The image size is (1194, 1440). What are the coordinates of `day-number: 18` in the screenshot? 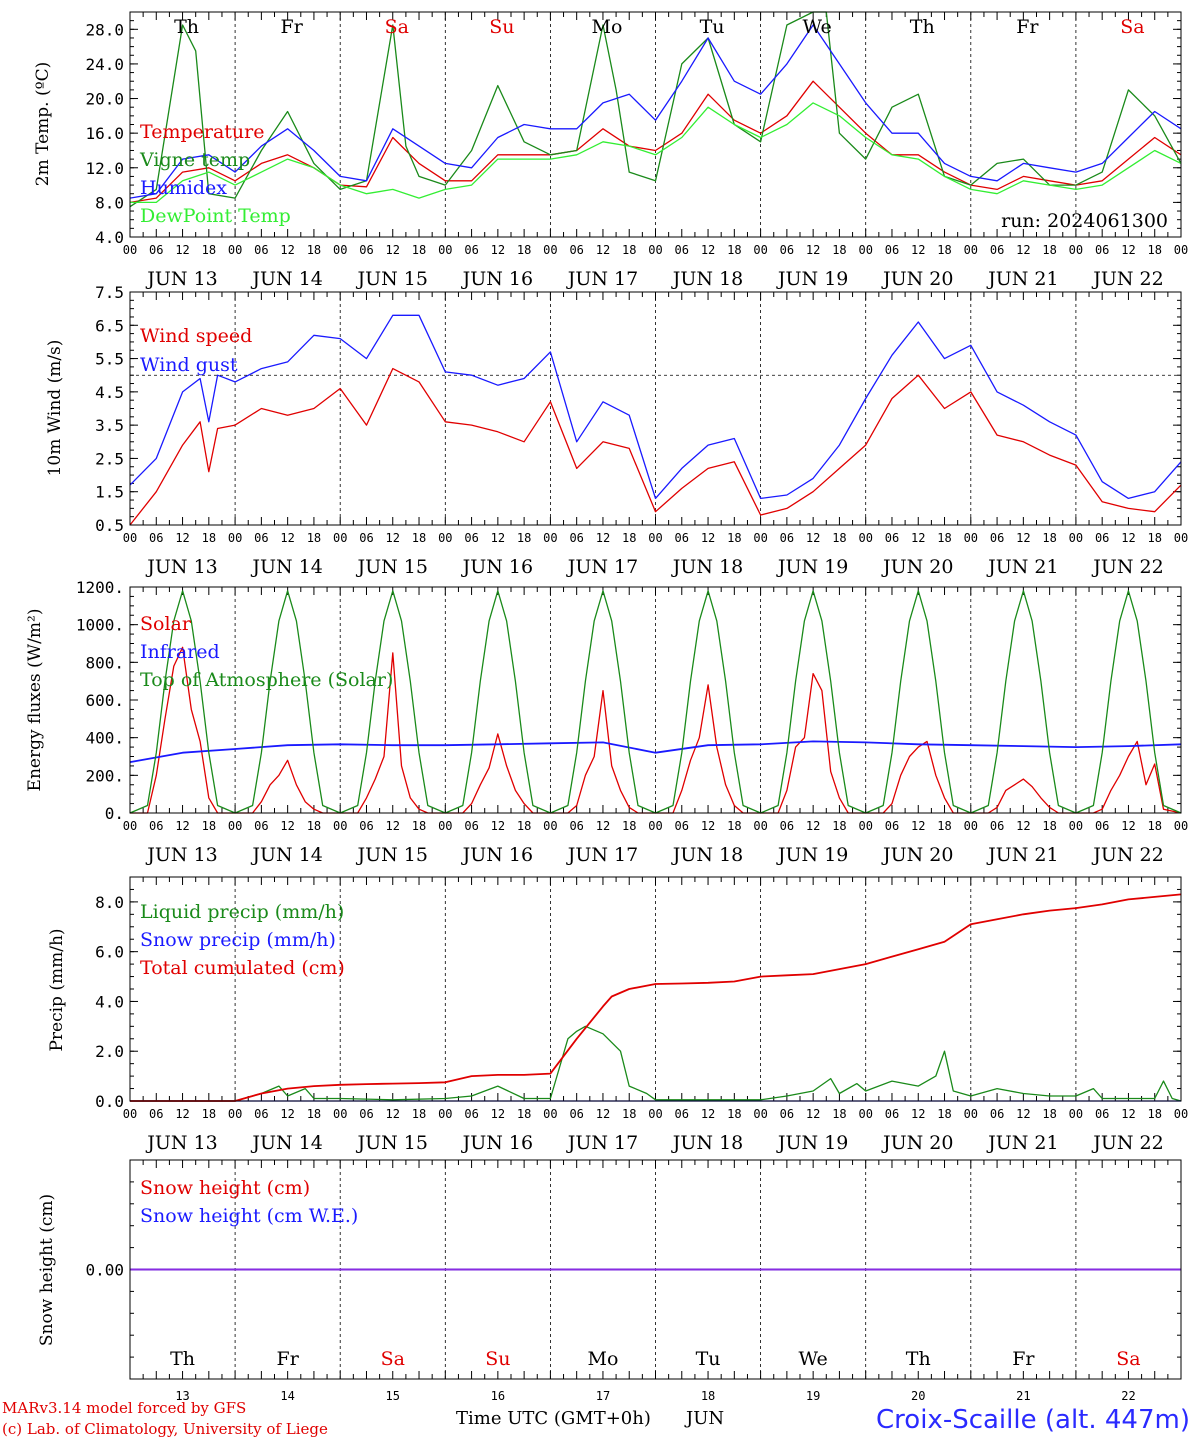 It's located at (708, 1396).